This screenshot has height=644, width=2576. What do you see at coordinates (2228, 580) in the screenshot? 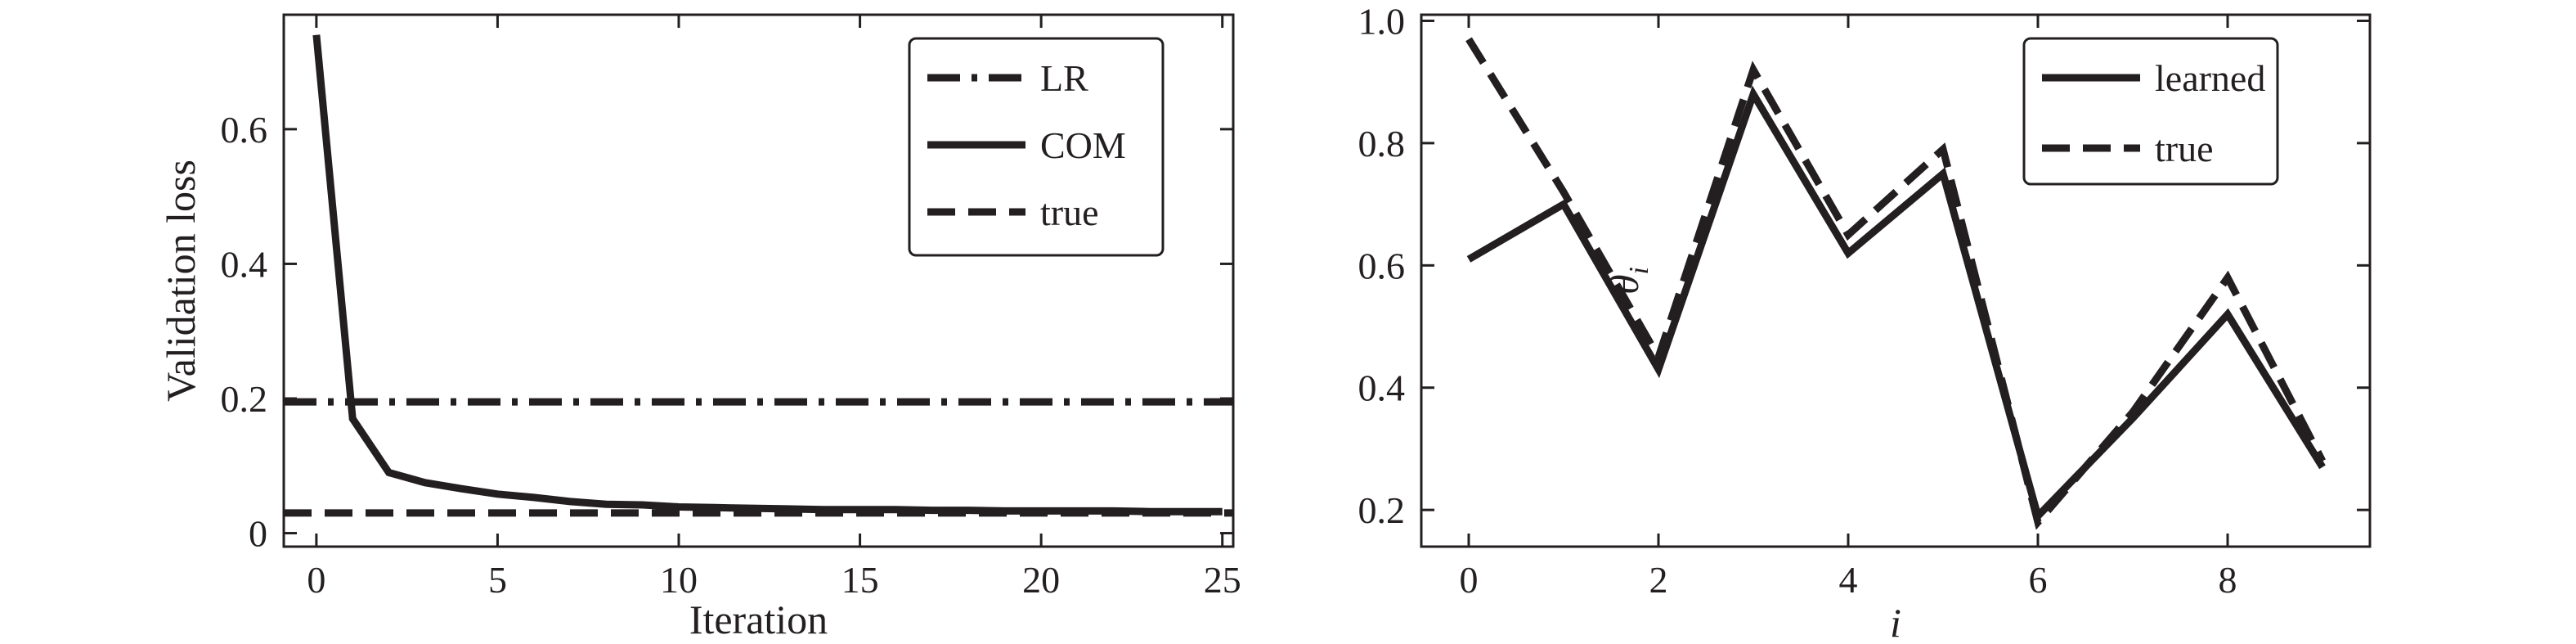
I see `x-tick-label: 8` at bounding box center [2228, 580].